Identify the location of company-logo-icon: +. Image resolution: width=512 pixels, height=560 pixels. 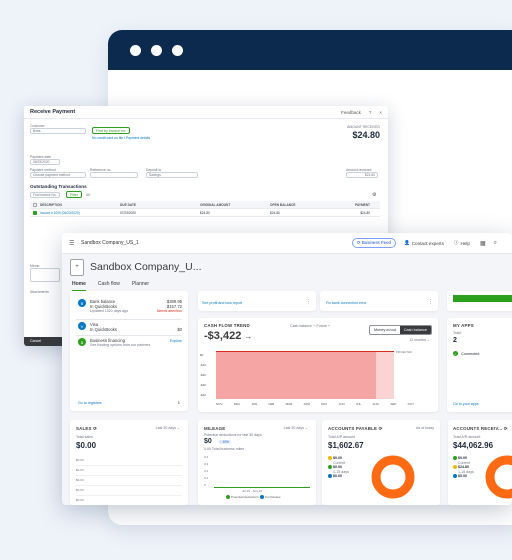
(77, 267).